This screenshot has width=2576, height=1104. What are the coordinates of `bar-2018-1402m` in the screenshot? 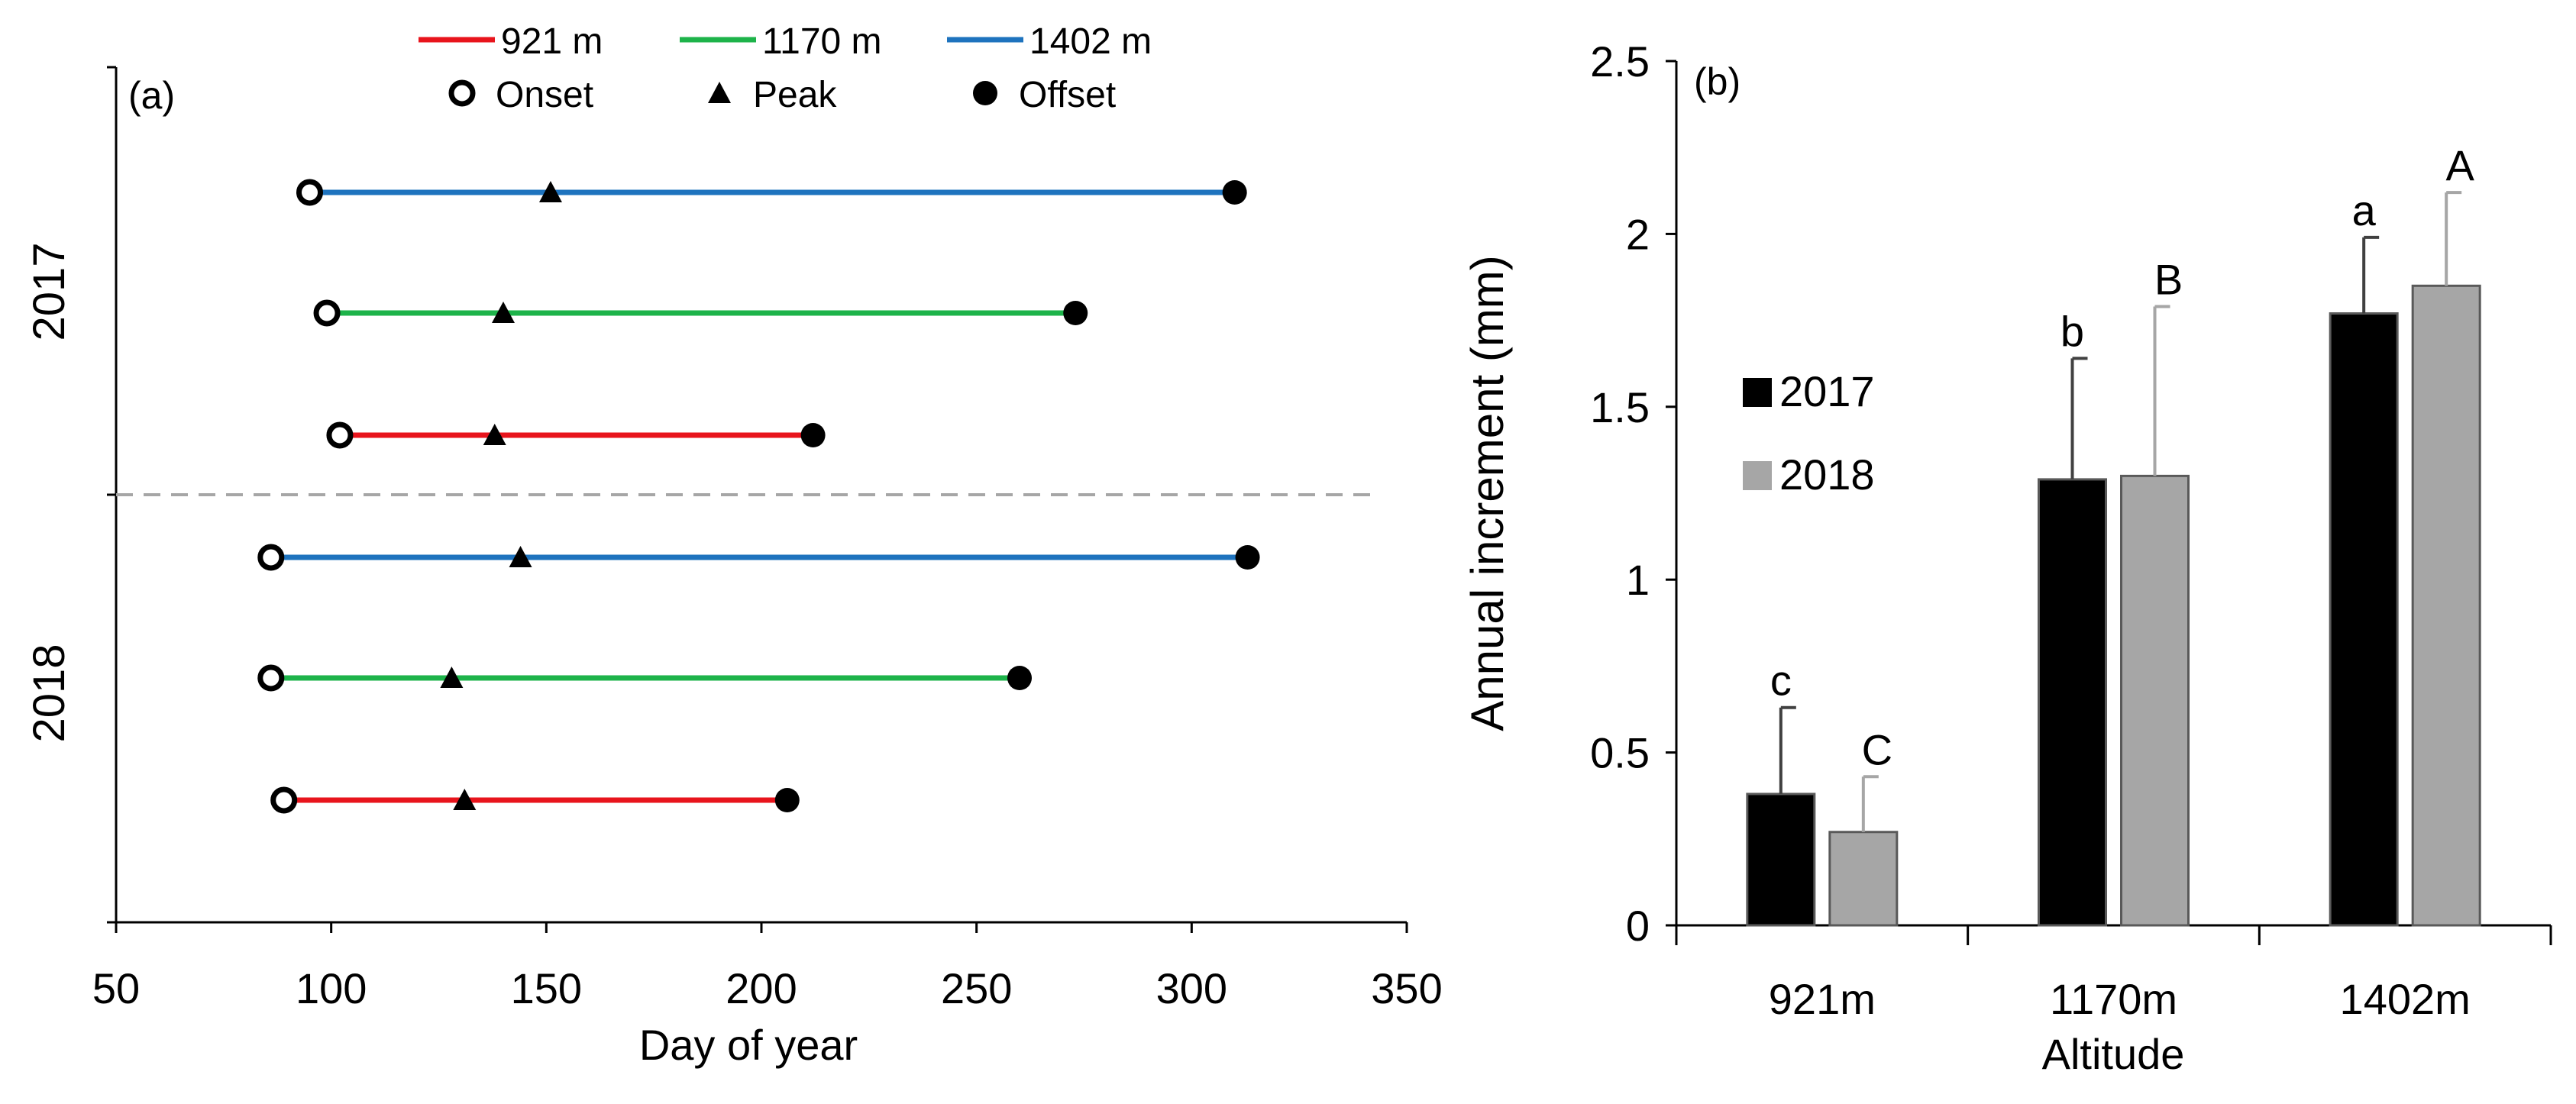 It's located at (2446, 605).